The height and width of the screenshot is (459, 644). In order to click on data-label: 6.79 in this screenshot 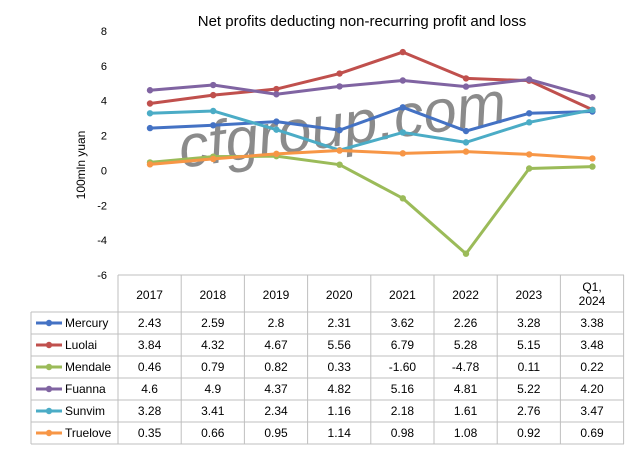, I will do `click(403, 345)`.